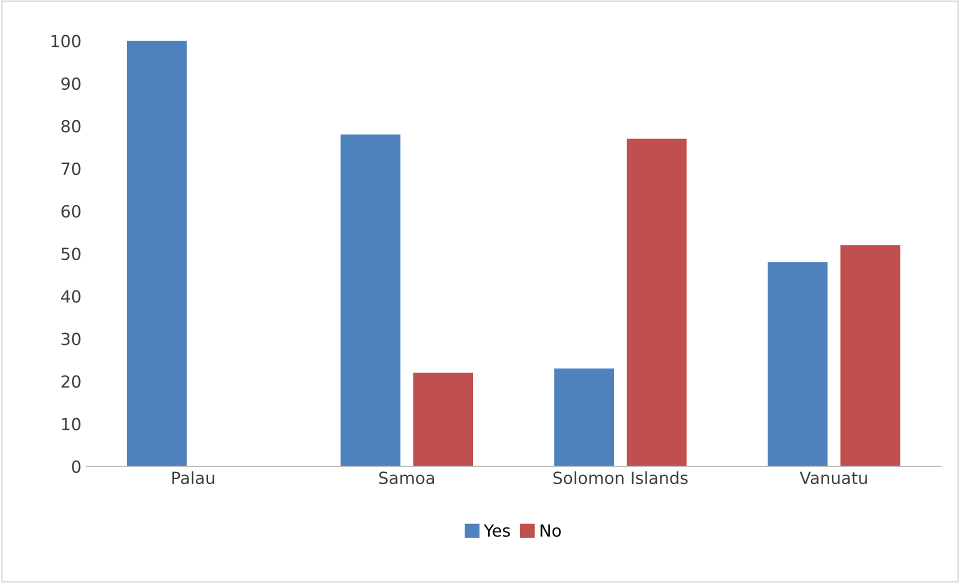 The image size is (960, 583). Describe the element at coordinates (71, 381) in the screenshot. I see `y-tick-label: 20` at that location.